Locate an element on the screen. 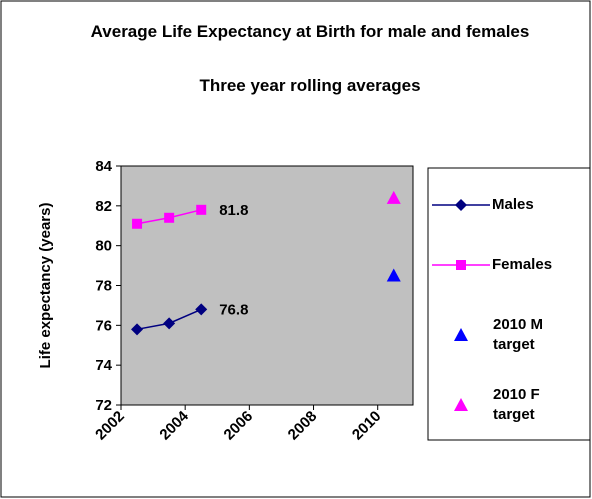  legend-label: 2010 F target is located at coordinates (516, 404).